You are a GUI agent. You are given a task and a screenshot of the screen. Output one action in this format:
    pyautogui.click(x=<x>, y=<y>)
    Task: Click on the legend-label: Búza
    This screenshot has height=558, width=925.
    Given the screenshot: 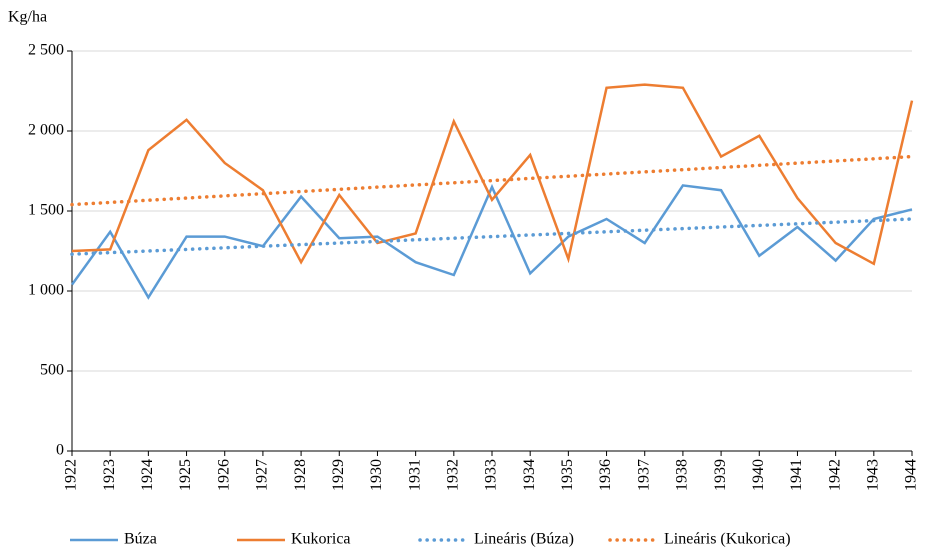 What is the action you would take?
    pyautogui.click(x=140, y=539)
    